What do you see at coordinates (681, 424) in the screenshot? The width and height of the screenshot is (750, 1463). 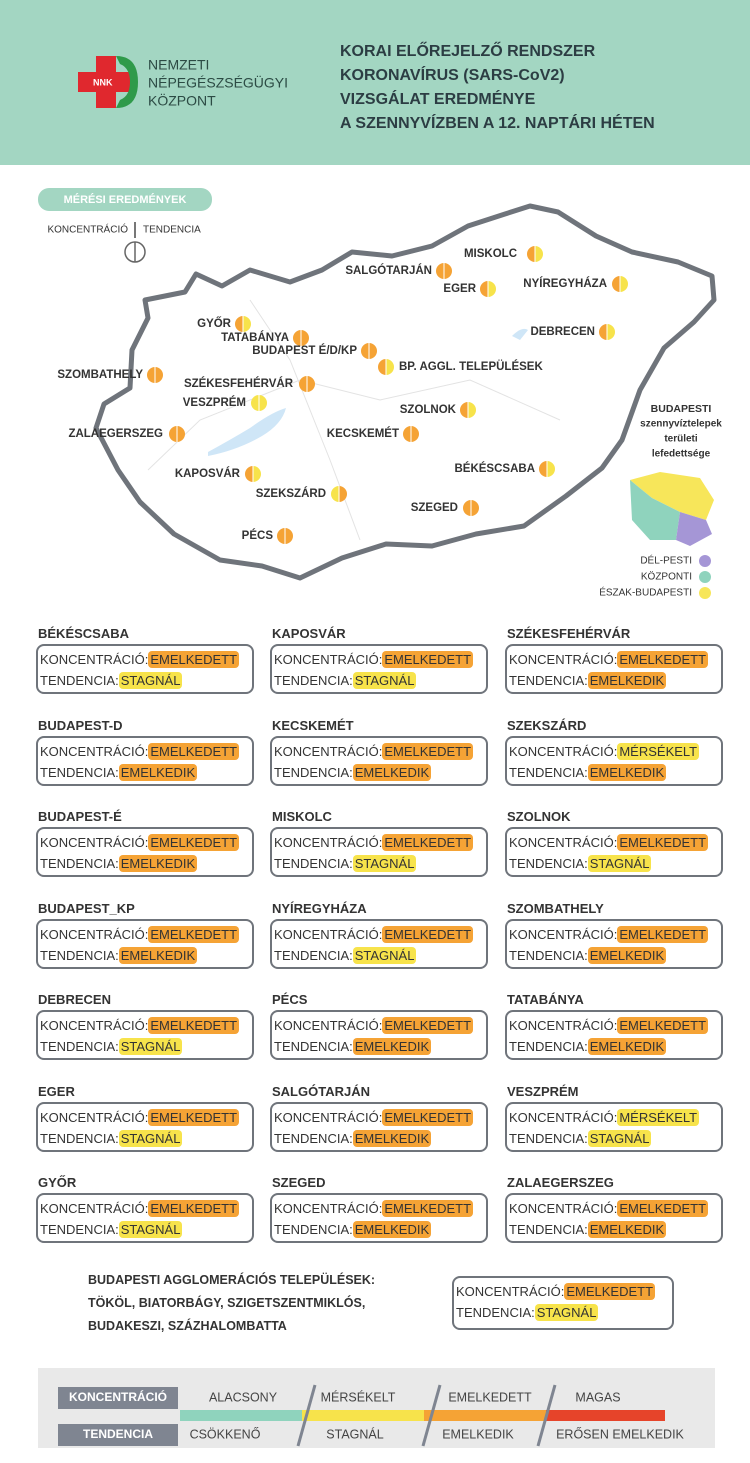 I see `inset-title: szennyvíztelepek` at bounding box center [681, 424].